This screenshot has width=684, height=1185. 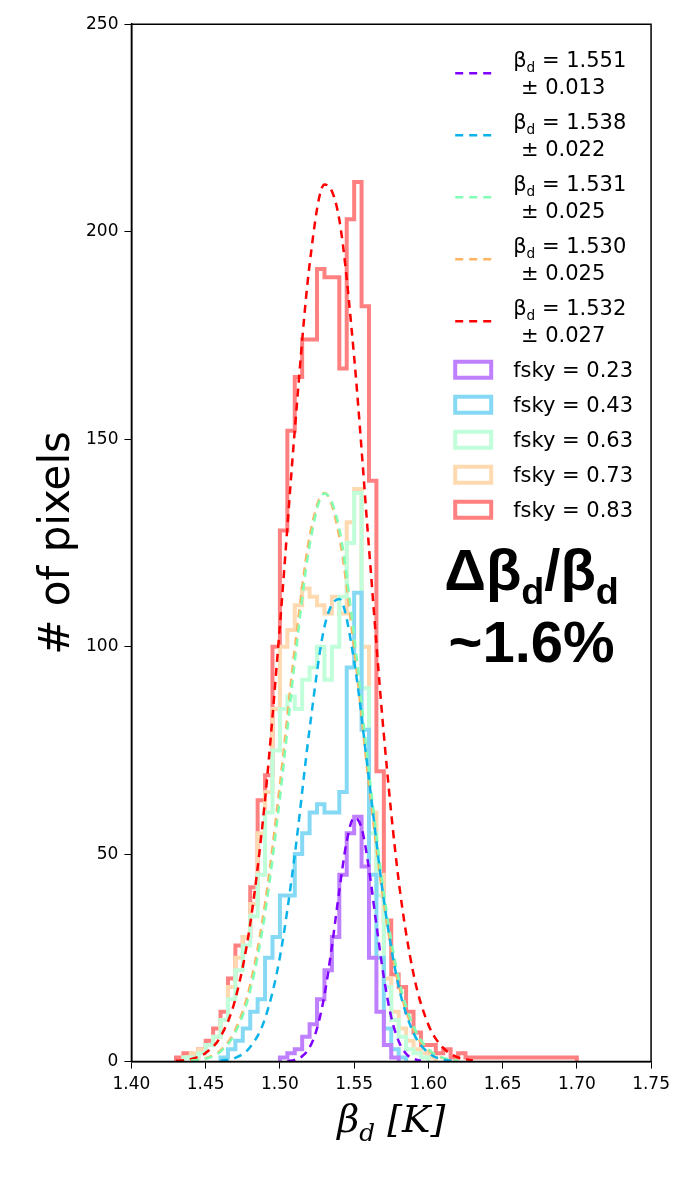 What do you see at coordinates (205, 1083) in the screenshot?
I see `x-tick-label: 1.45` at bounding box center [205, 1083].